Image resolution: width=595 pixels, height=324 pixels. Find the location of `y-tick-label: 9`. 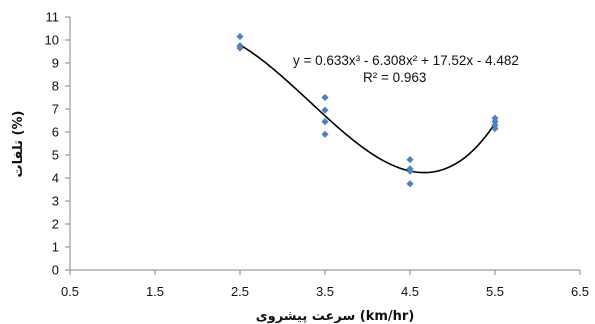

y-tick-label: 9 is located at coordinates (55, 63).